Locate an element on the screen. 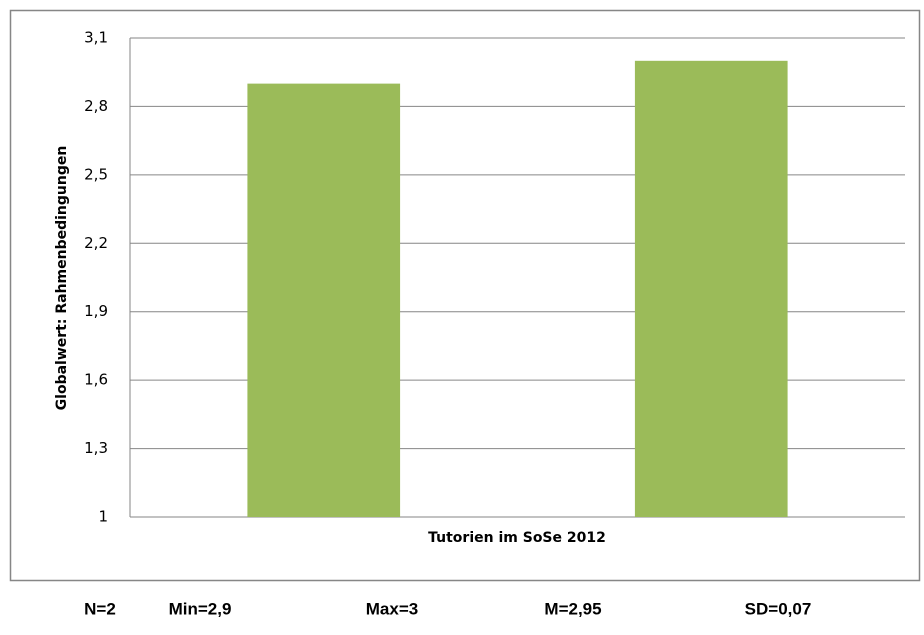 The width and height of the screenshot is (924, 635). y-axis-title: Globalwert: Rahmenbedingungen is located at coordinates (62, 278).